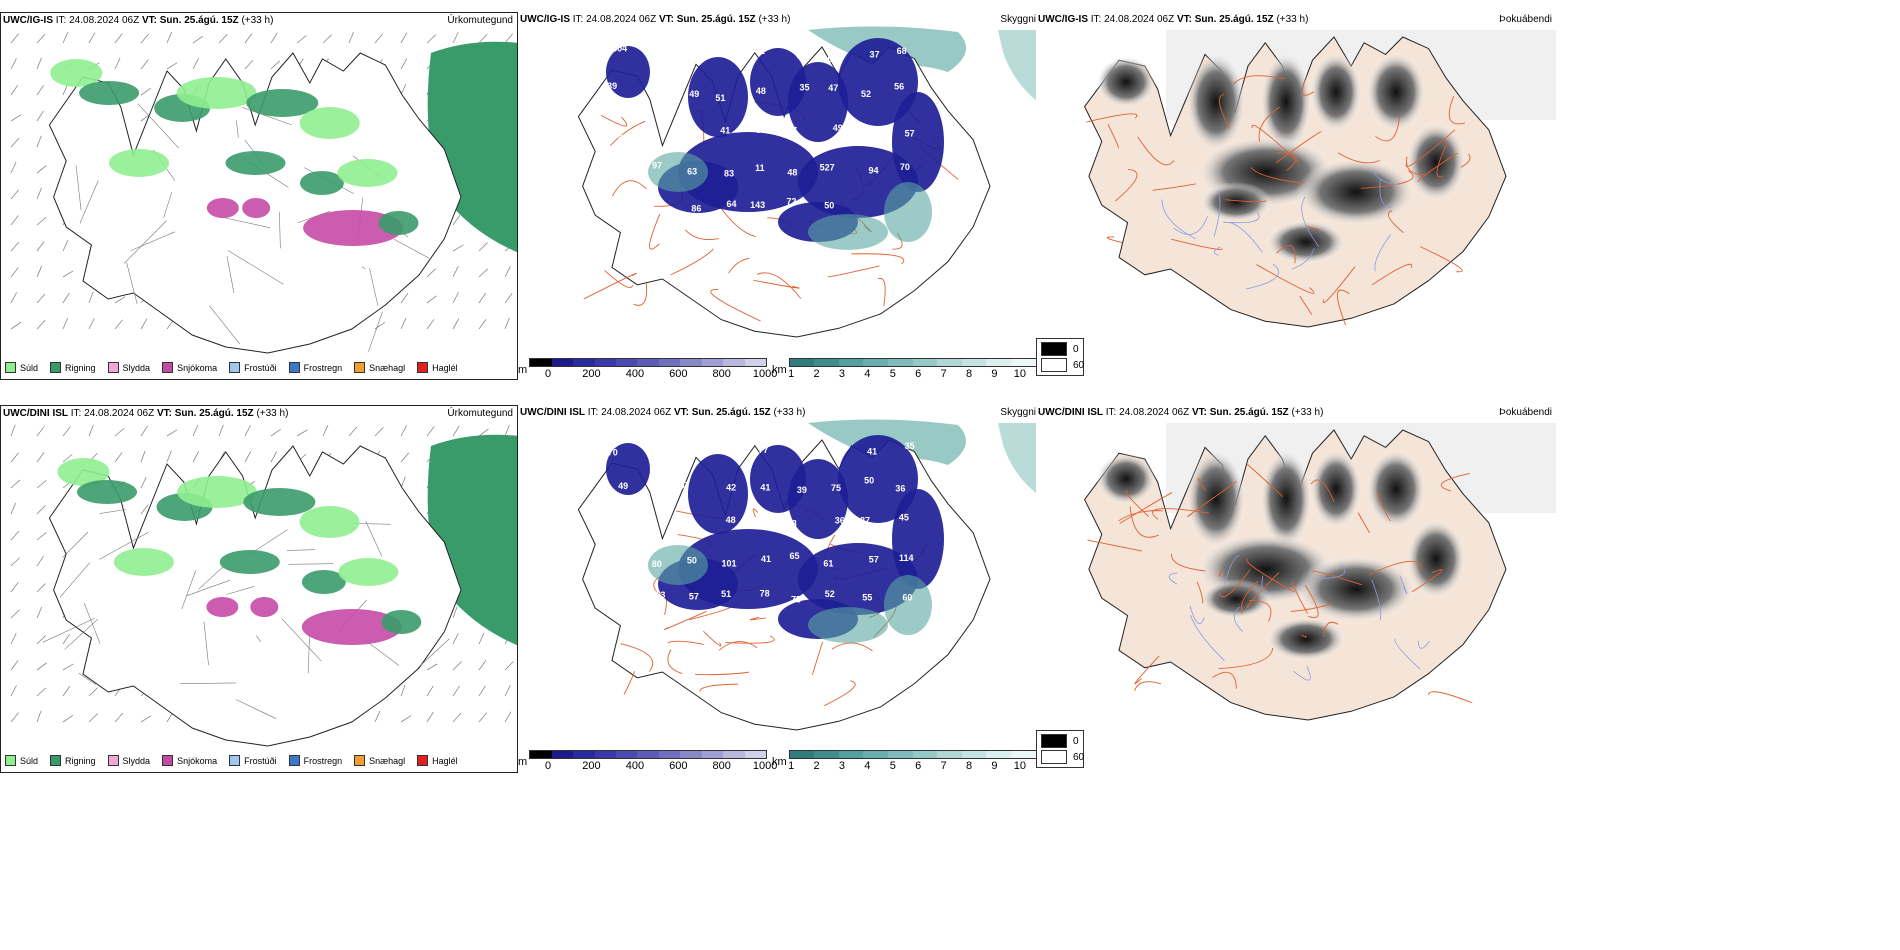  I want to click on cloudbase-colorbar-bottom: m 0 200 400 600 800 1000, so click(647, 761).